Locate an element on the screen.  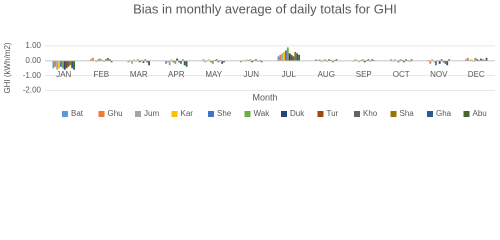
x-tick-label: AUG is located at coordinates (326, 74).